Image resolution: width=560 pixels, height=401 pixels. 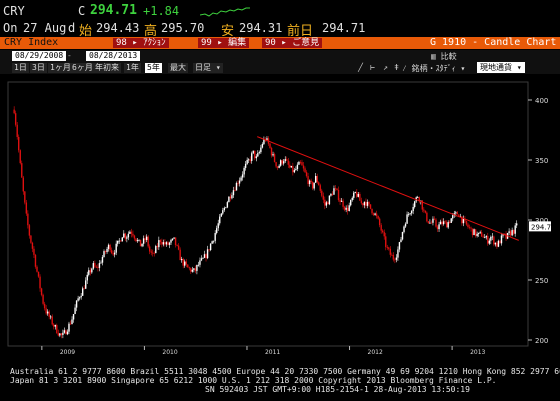 I want to click on compare-button: ▥ 比較, so click(x=444, y=56).